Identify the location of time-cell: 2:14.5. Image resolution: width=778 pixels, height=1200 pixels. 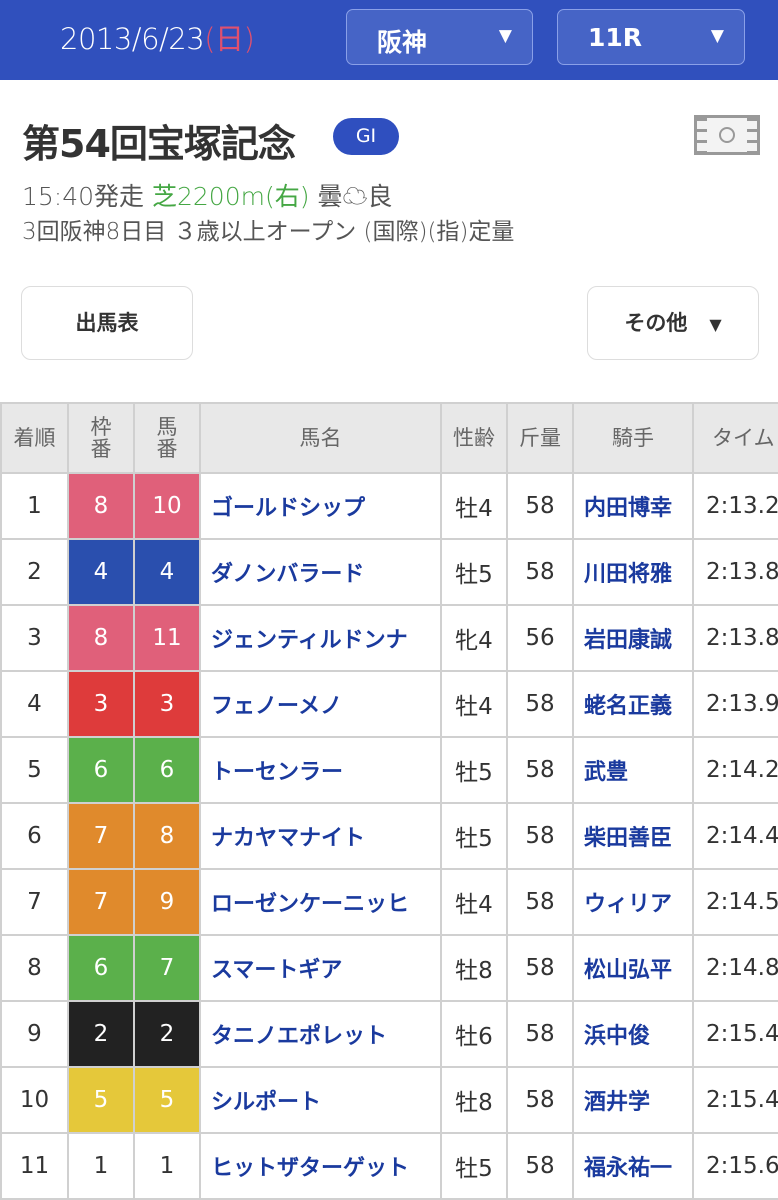
(735, 902).